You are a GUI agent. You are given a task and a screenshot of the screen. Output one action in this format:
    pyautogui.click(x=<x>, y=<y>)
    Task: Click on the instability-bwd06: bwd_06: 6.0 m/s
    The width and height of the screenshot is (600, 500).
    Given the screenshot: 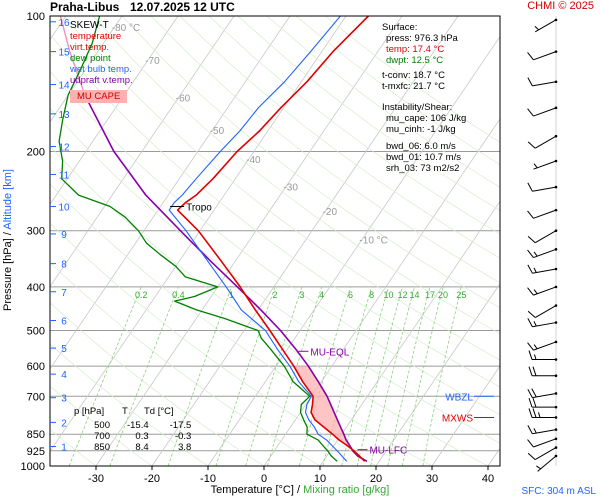 What is the action you would take?
    pyautogui.click(x=421, y=146)
    